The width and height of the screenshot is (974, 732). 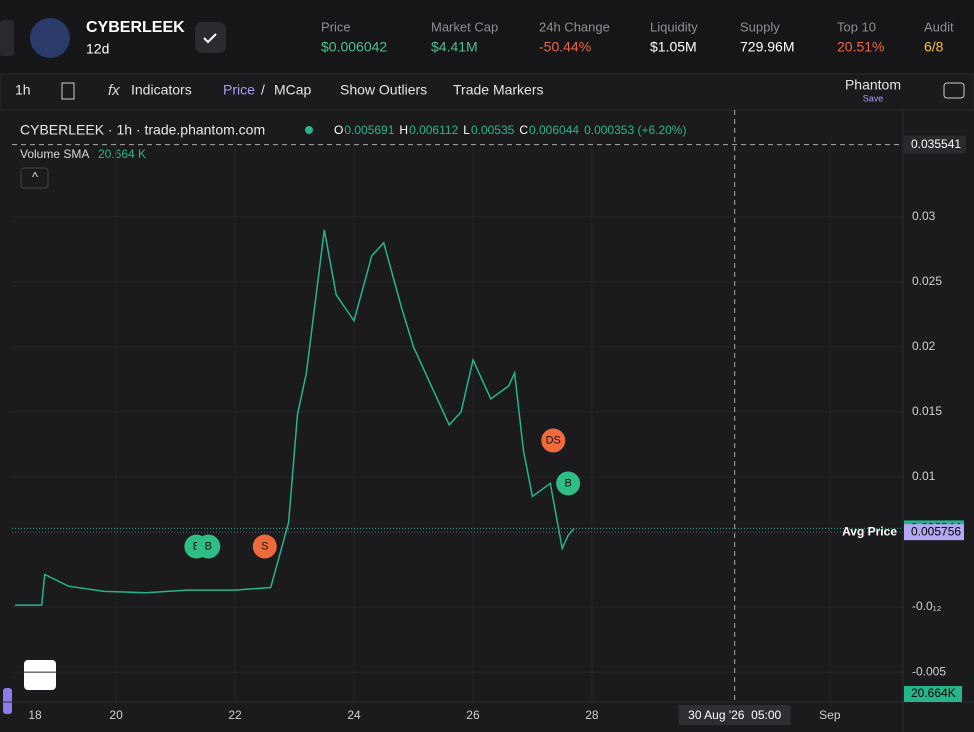 I want to click on ohlc-value: 0.006112, so click(x=433, y=130).